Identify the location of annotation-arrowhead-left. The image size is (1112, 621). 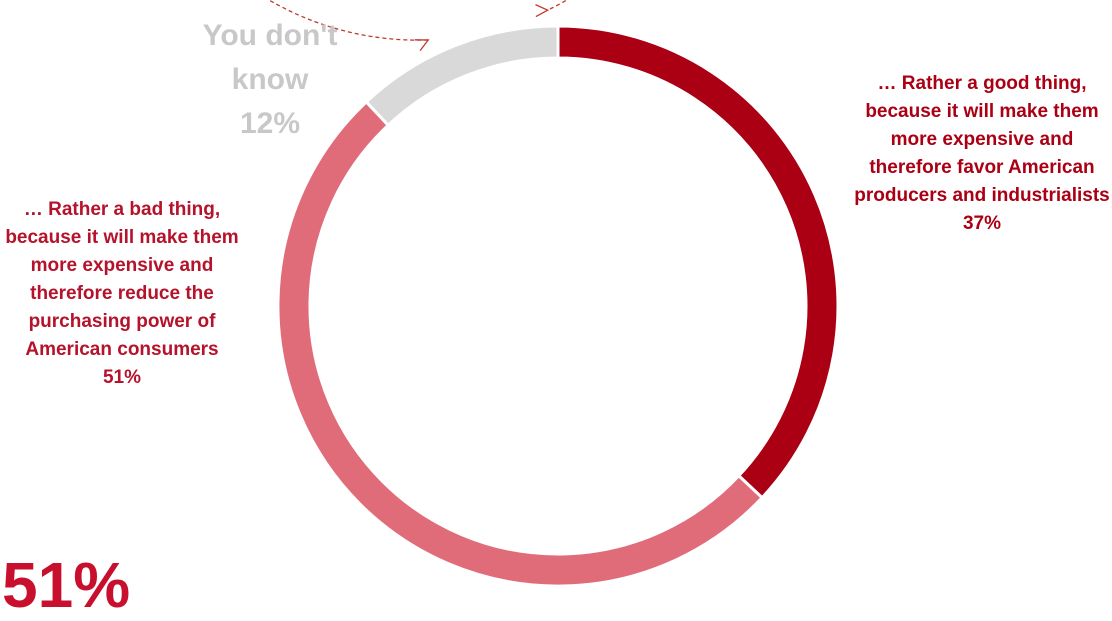
(422, 45).